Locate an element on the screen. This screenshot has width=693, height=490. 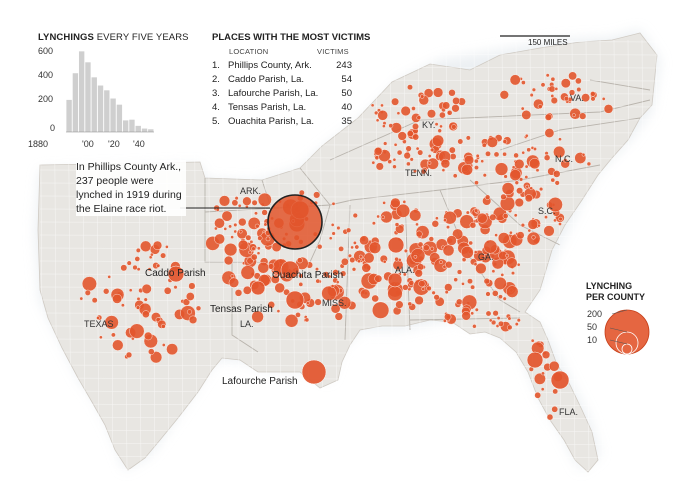
large-county-dot is located at coordinates (314, 372).